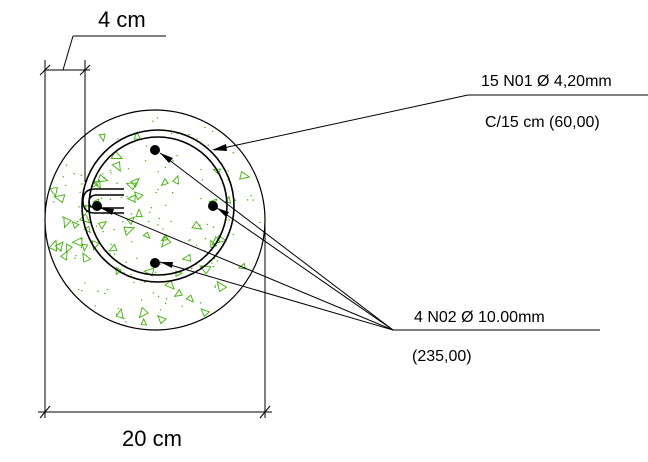  Describe the element at coordinates (430, 122) in the screenshot. I see `stirrup-leader` at that location.